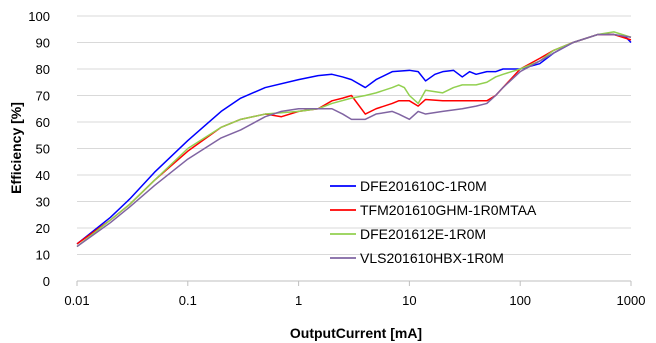 This screenshot has height=343, width=656. Describe the element at coordinates (356, 333) in the screenshot. I see `x-axis-title: OutputCurrent [mA]` at that location.